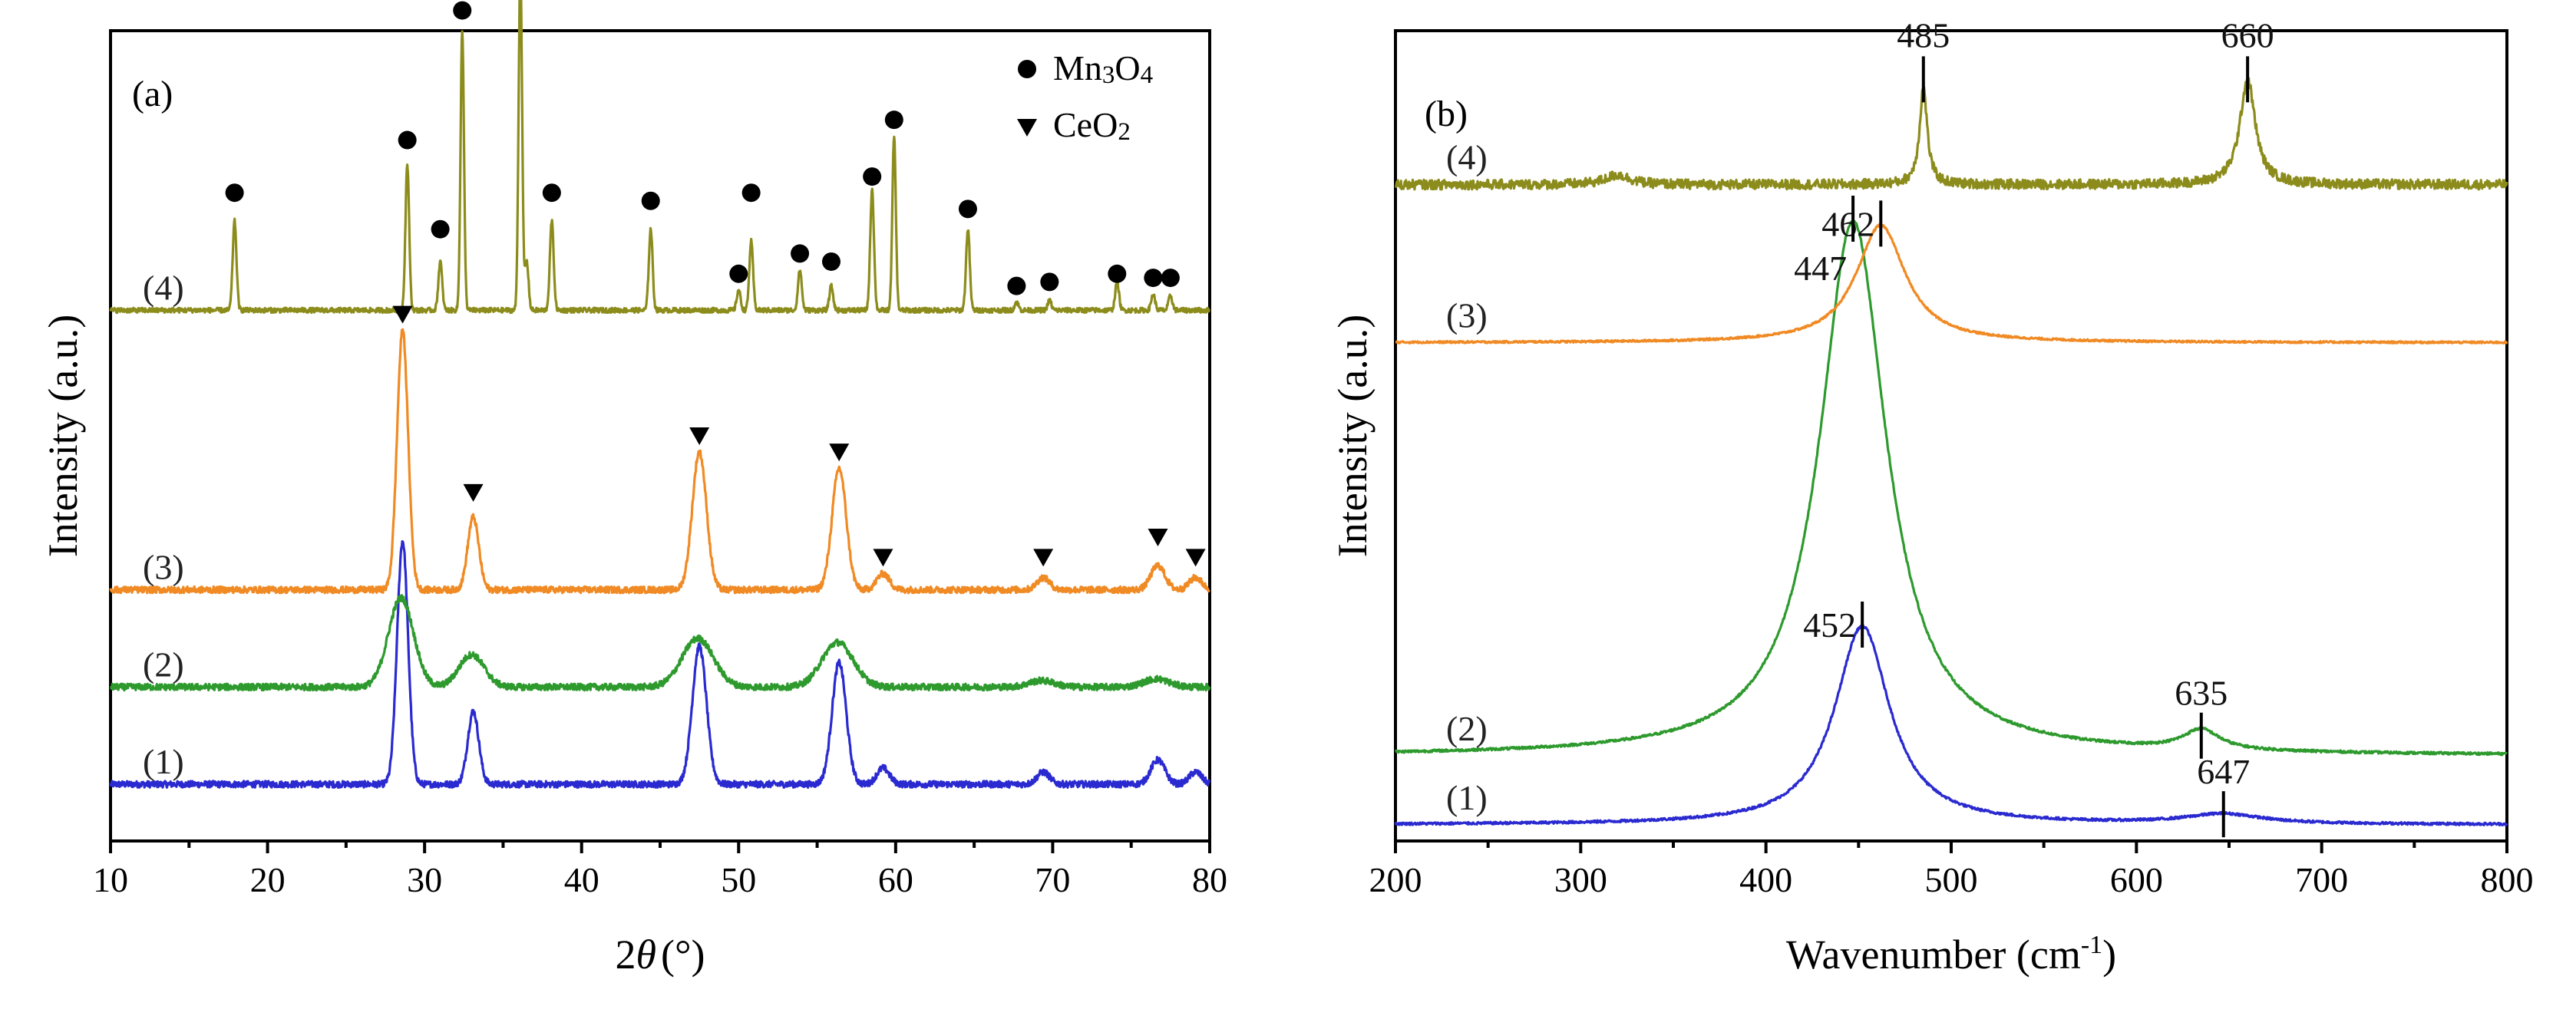 This screenshot has width=2576, height=1019. I want to click on legend-mn3o4-sub2: 4, so click(1147, 75).